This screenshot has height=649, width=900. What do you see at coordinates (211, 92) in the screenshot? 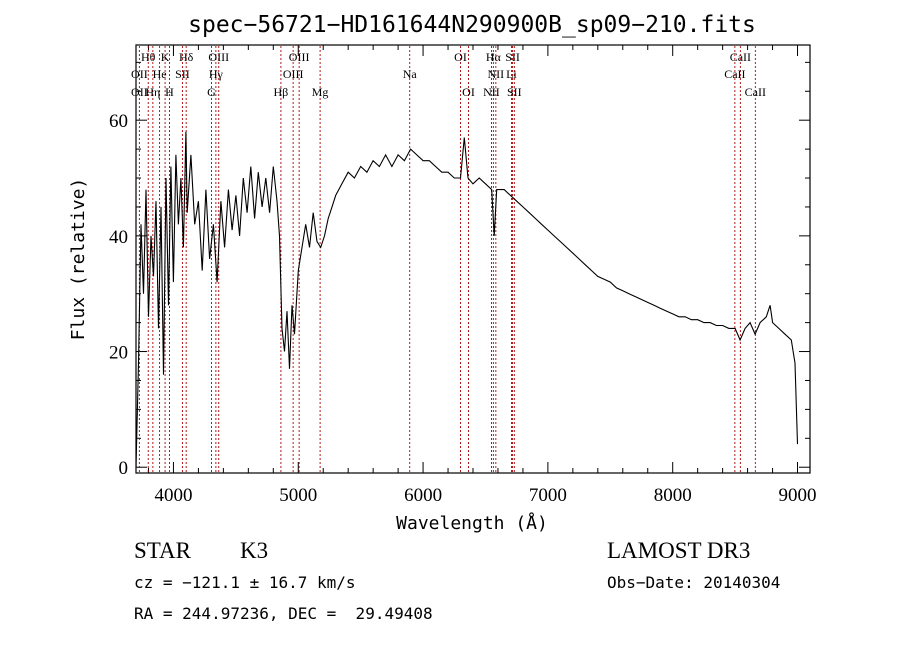
I see `line-label: G` at bounding box center [211, 92].